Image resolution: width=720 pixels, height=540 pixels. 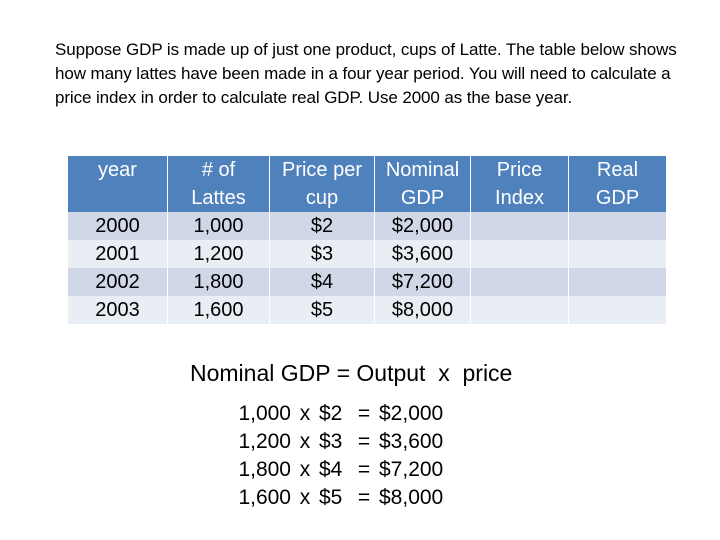 I want to click on table-row: 2001 1,200 $3 $3,600, so click(x=367, y=254).